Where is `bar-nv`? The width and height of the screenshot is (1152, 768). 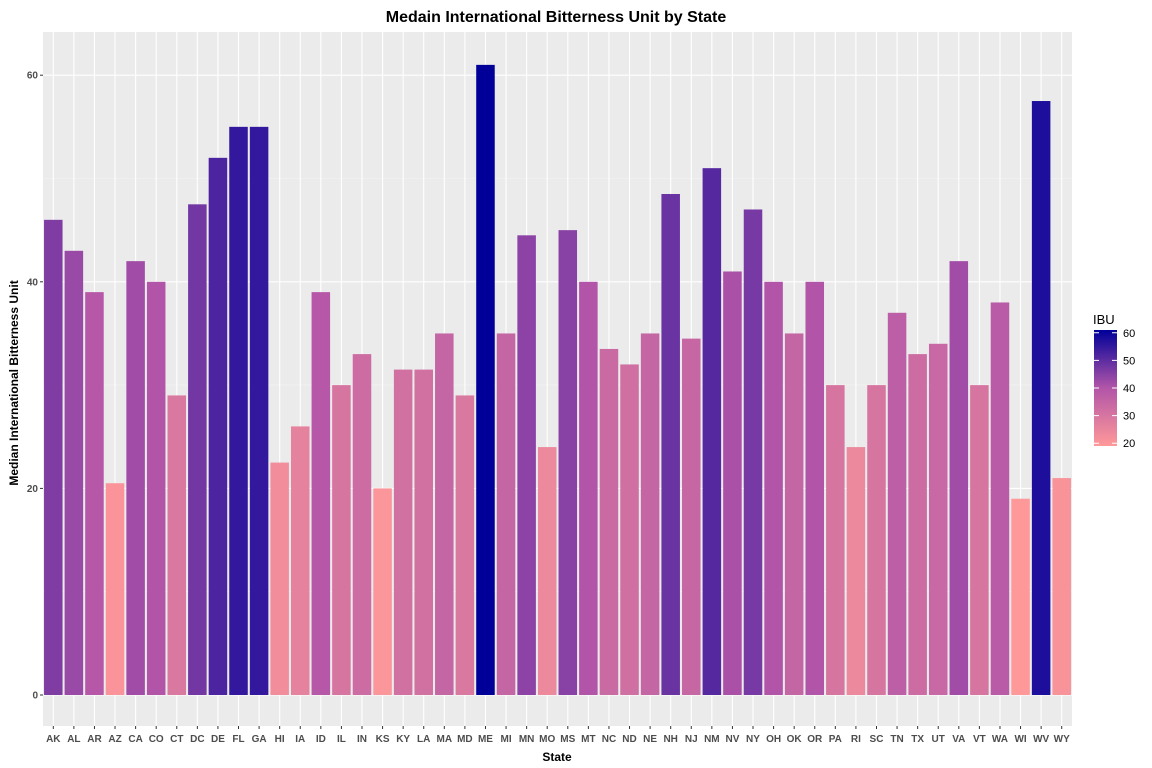 bar-nv is located at coordinates (732, 483).